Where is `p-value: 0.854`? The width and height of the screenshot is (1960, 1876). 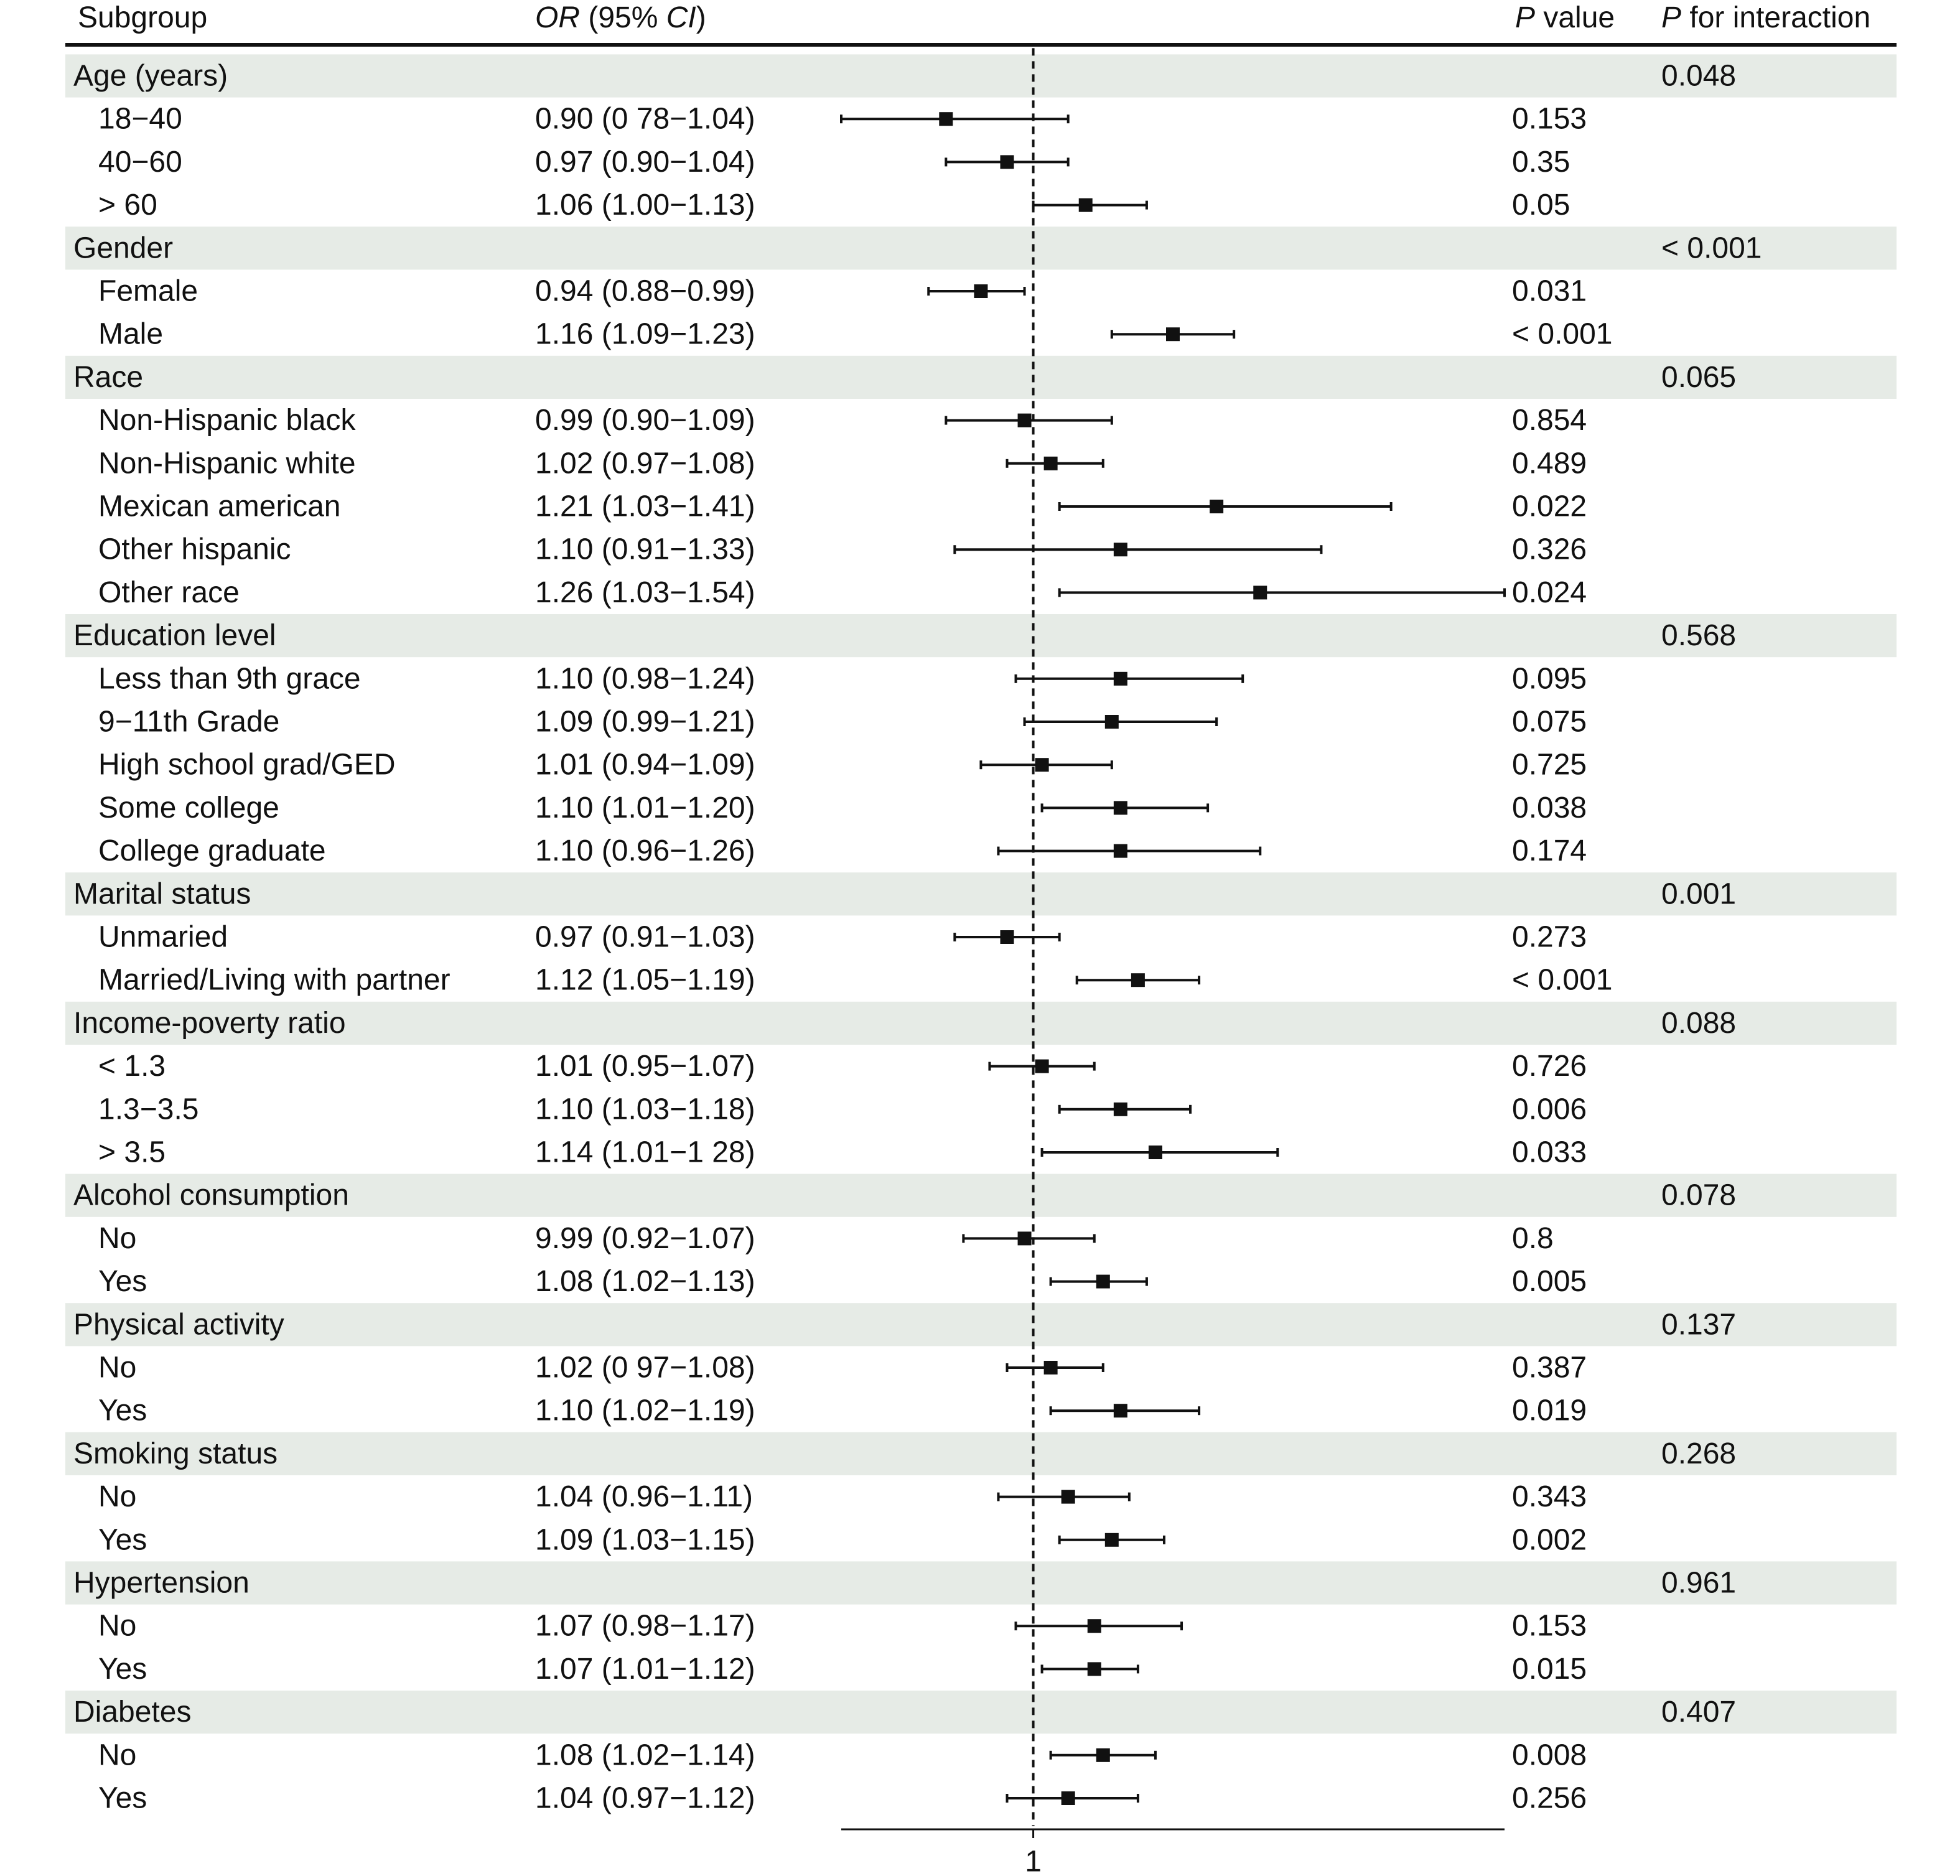 p-value: 0.854 is located at coordinates (1550, 420).